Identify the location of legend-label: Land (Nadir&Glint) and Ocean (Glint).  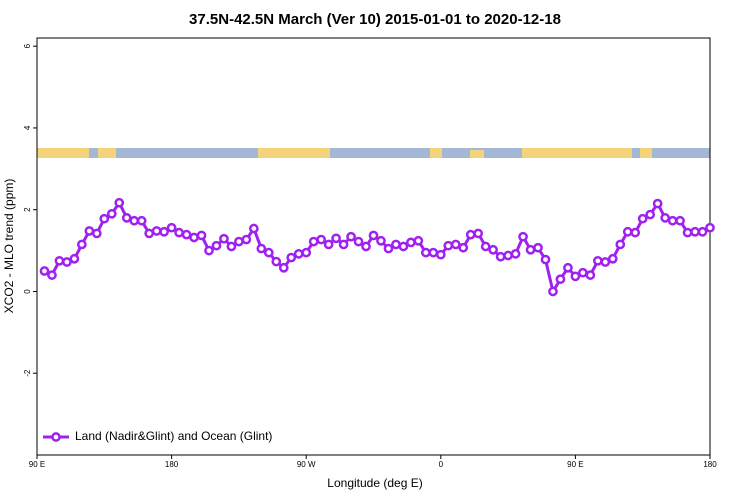
(173, 436).